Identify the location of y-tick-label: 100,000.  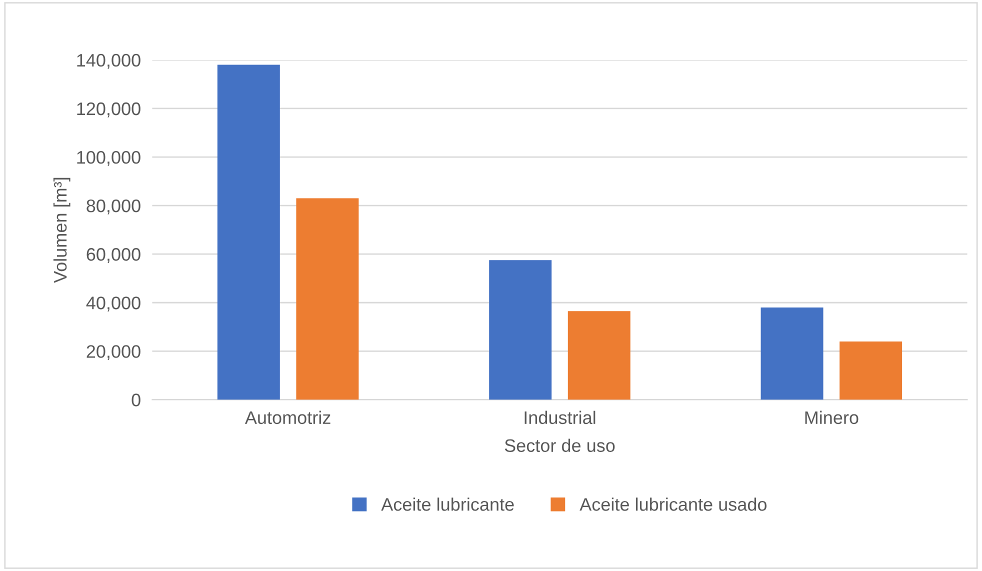
(108, 158).